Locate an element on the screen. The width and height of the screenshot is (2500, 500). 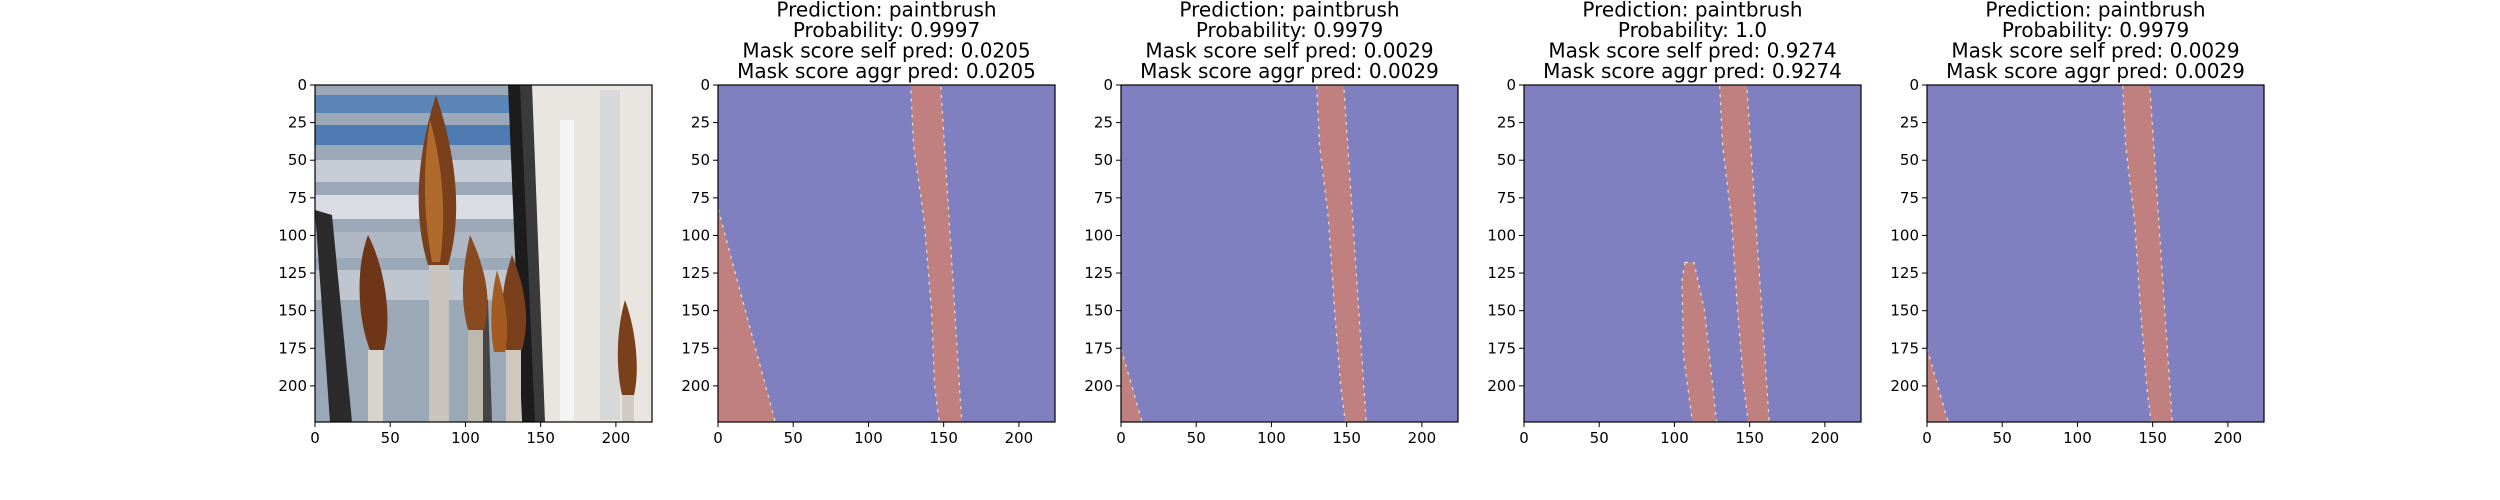
panel-title-line: Mask score aggr pred: 0.0205 is located at coordinates (886, 71).